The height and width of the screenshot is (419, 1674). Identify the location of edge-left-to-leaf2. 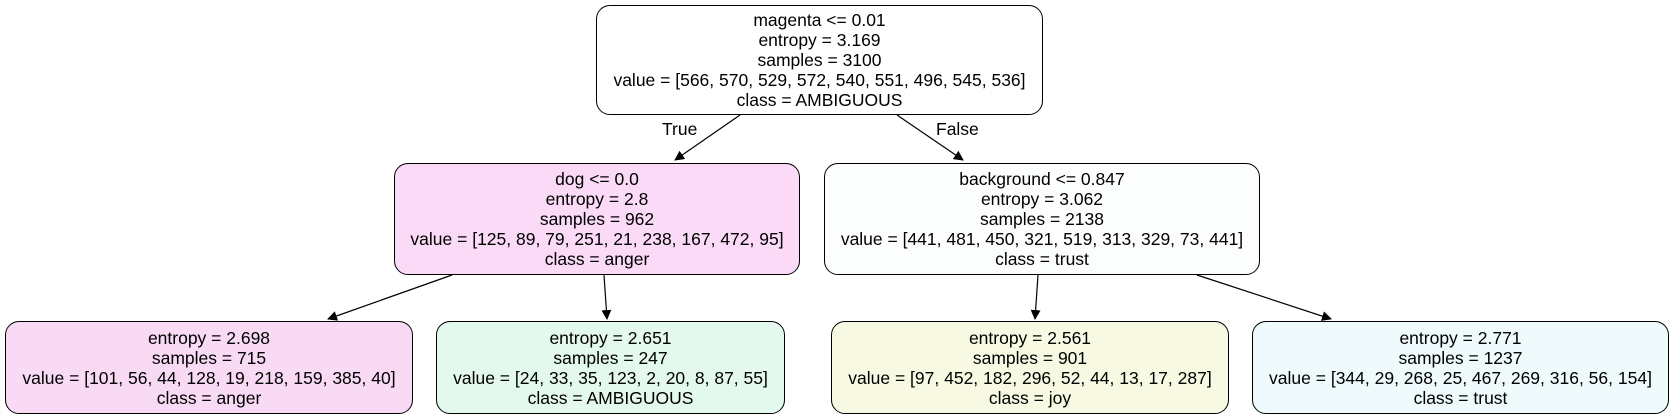
(606, 297).